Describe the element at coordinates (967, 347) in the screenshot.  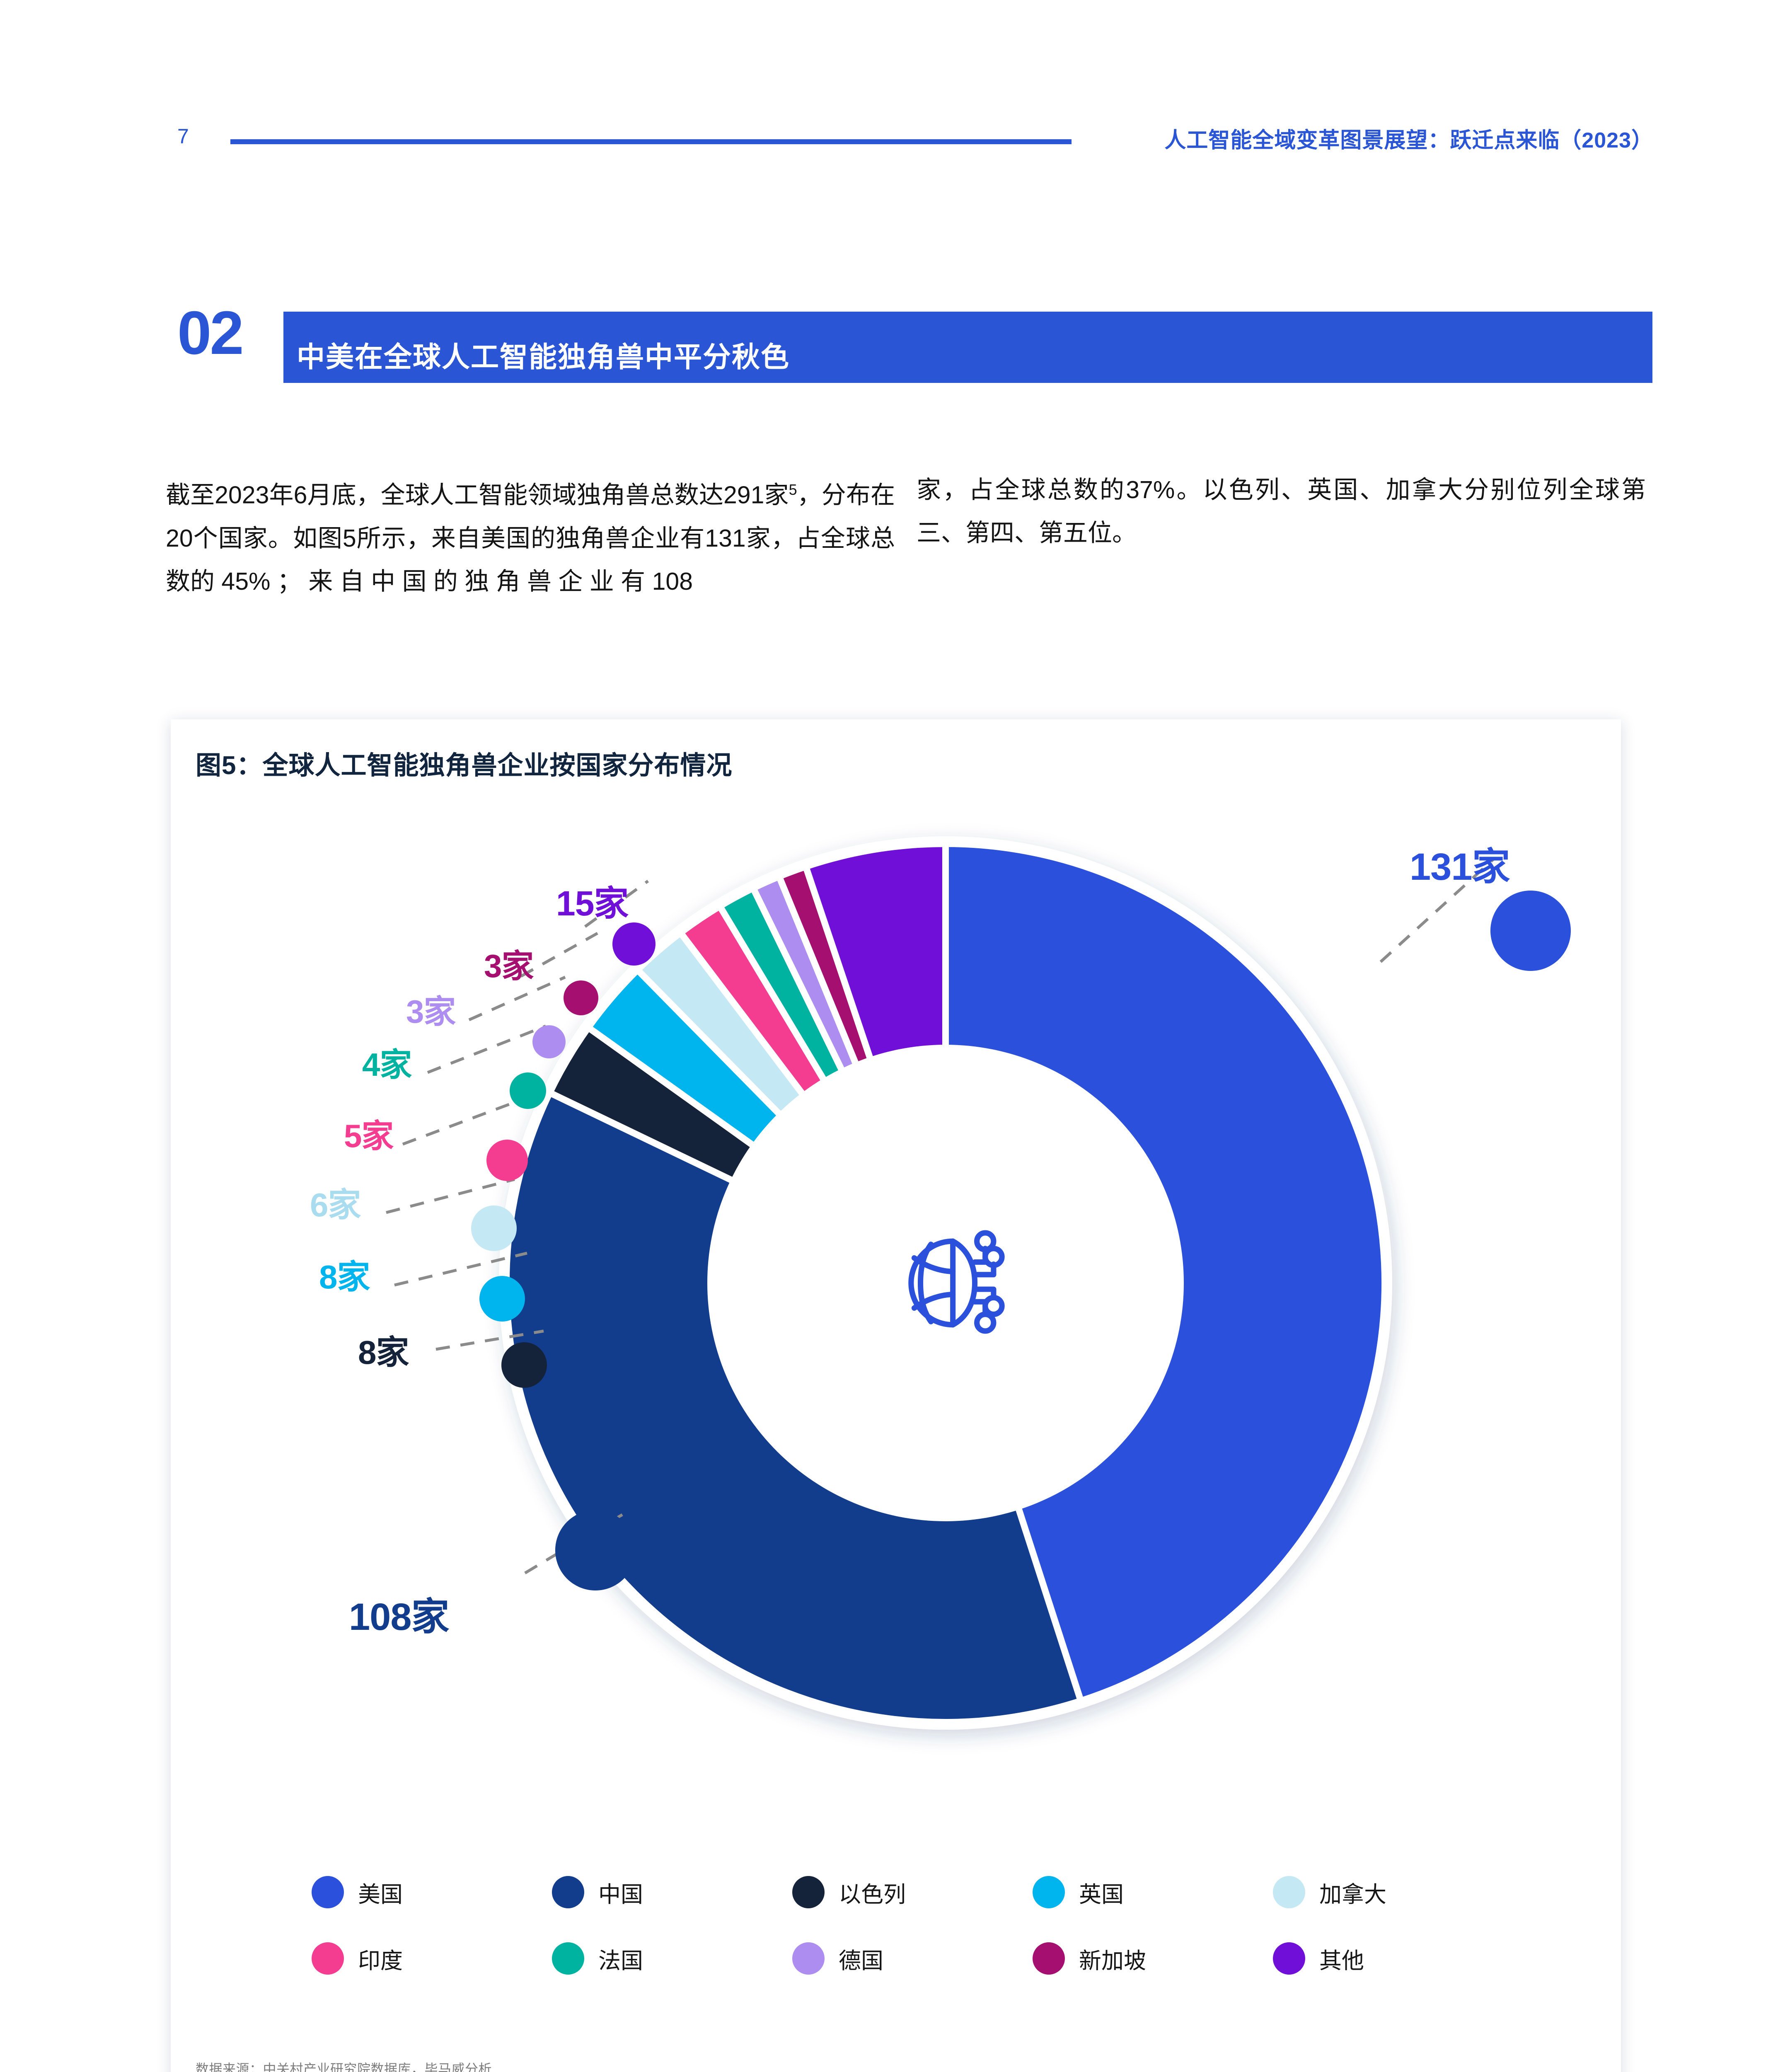
I see `section-heading-band` at that location.